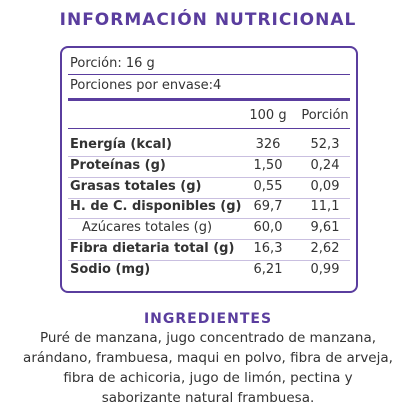 The width and height of the screenshot is (416, 416). What do you see at coordinates (325, 248) in the screenshot?
I see `value-portion: 2,62` at bounding box center [325, 248].